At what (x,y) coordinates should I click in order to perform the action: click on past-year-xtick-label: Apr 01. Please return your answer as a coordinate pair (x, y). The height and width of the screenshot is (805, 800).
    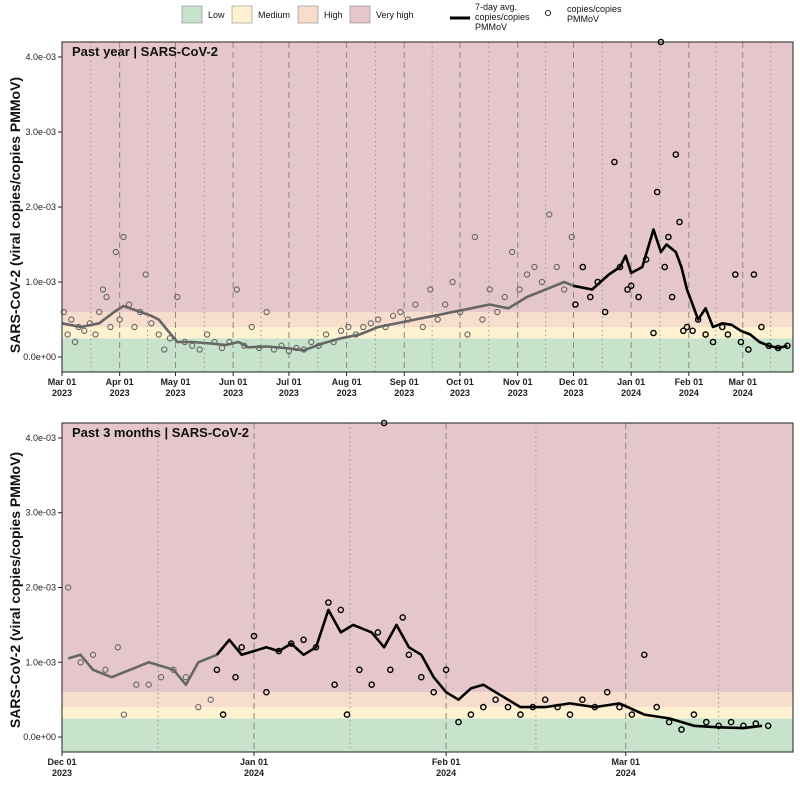
    Looking at the image, I should click on (120, 382).